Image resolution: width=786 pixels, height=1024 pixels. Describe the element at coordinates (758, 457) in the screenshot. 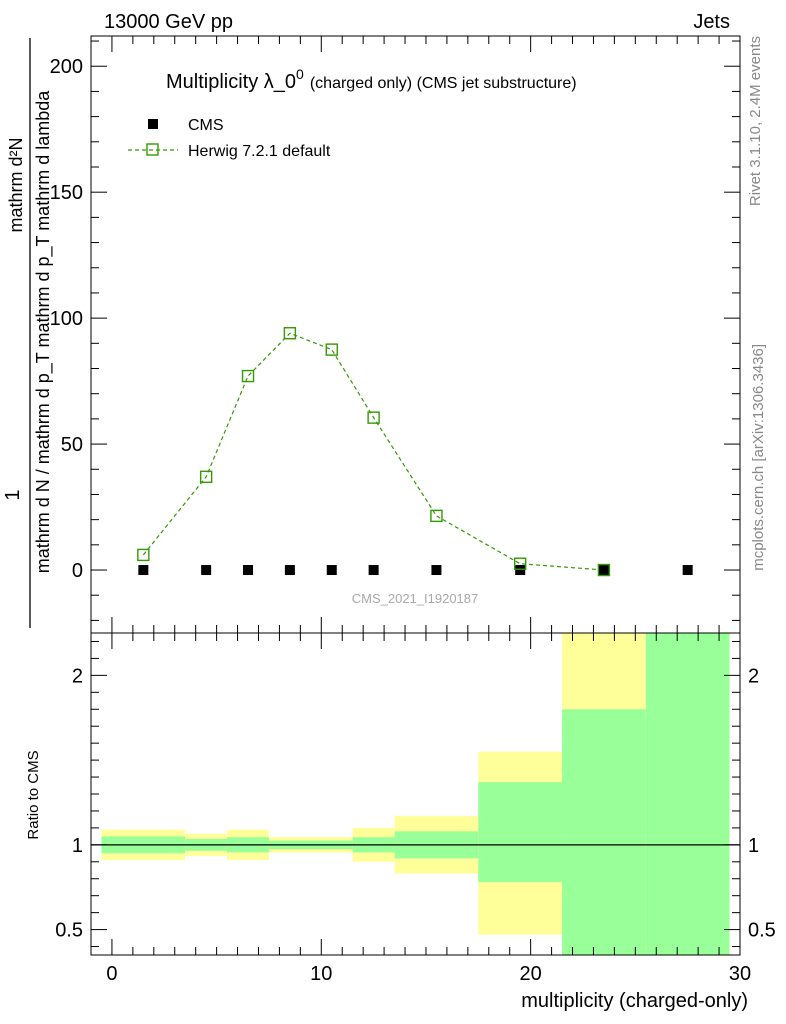

I see `mcplots-label: mcplots.cern.ch [arXiv:1306.3436]` at that location.